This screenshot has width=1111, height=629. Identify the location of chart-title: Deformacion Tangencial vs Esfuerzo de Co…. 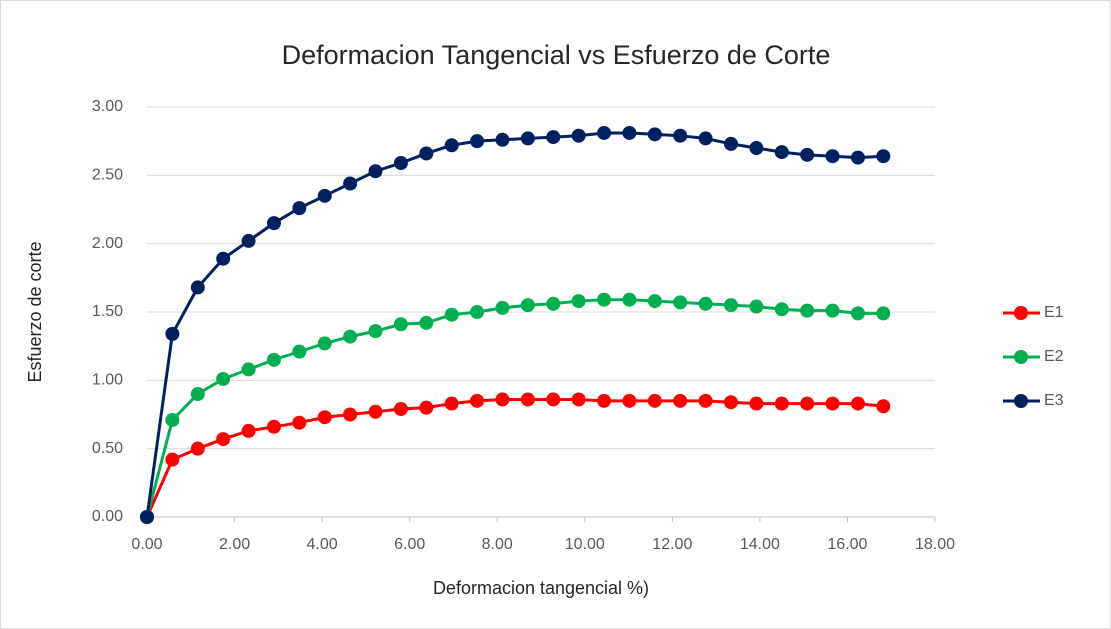
(556, 55).